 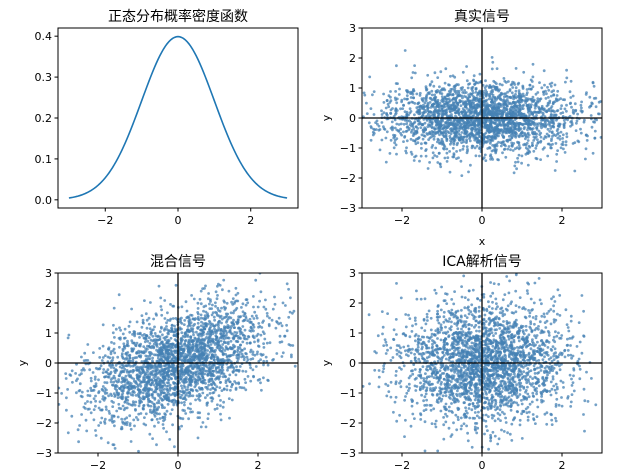 I want to click on true-ylabel: y, so click(x=326, y=117).